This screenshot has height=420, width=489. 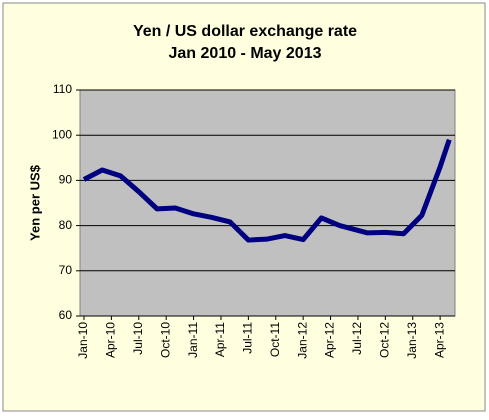 What do you see at coordinates (248, 338) in the screenshot?
I see `x-tick-label: Jul-11` at bounding box center [248, 338].